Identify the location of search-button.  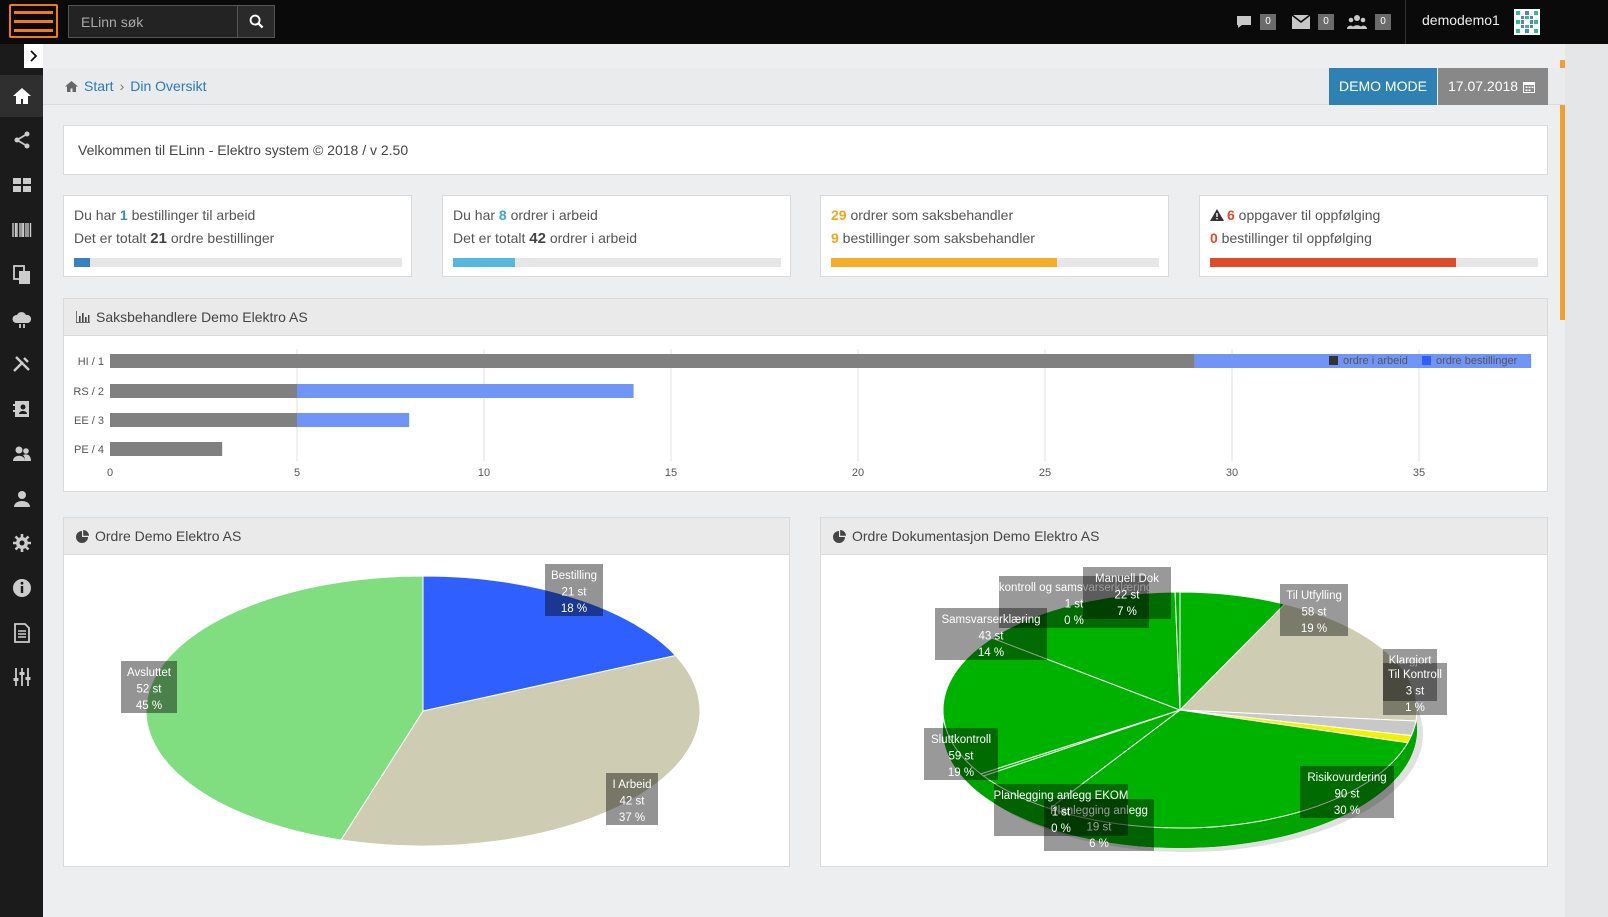
(256, 21).